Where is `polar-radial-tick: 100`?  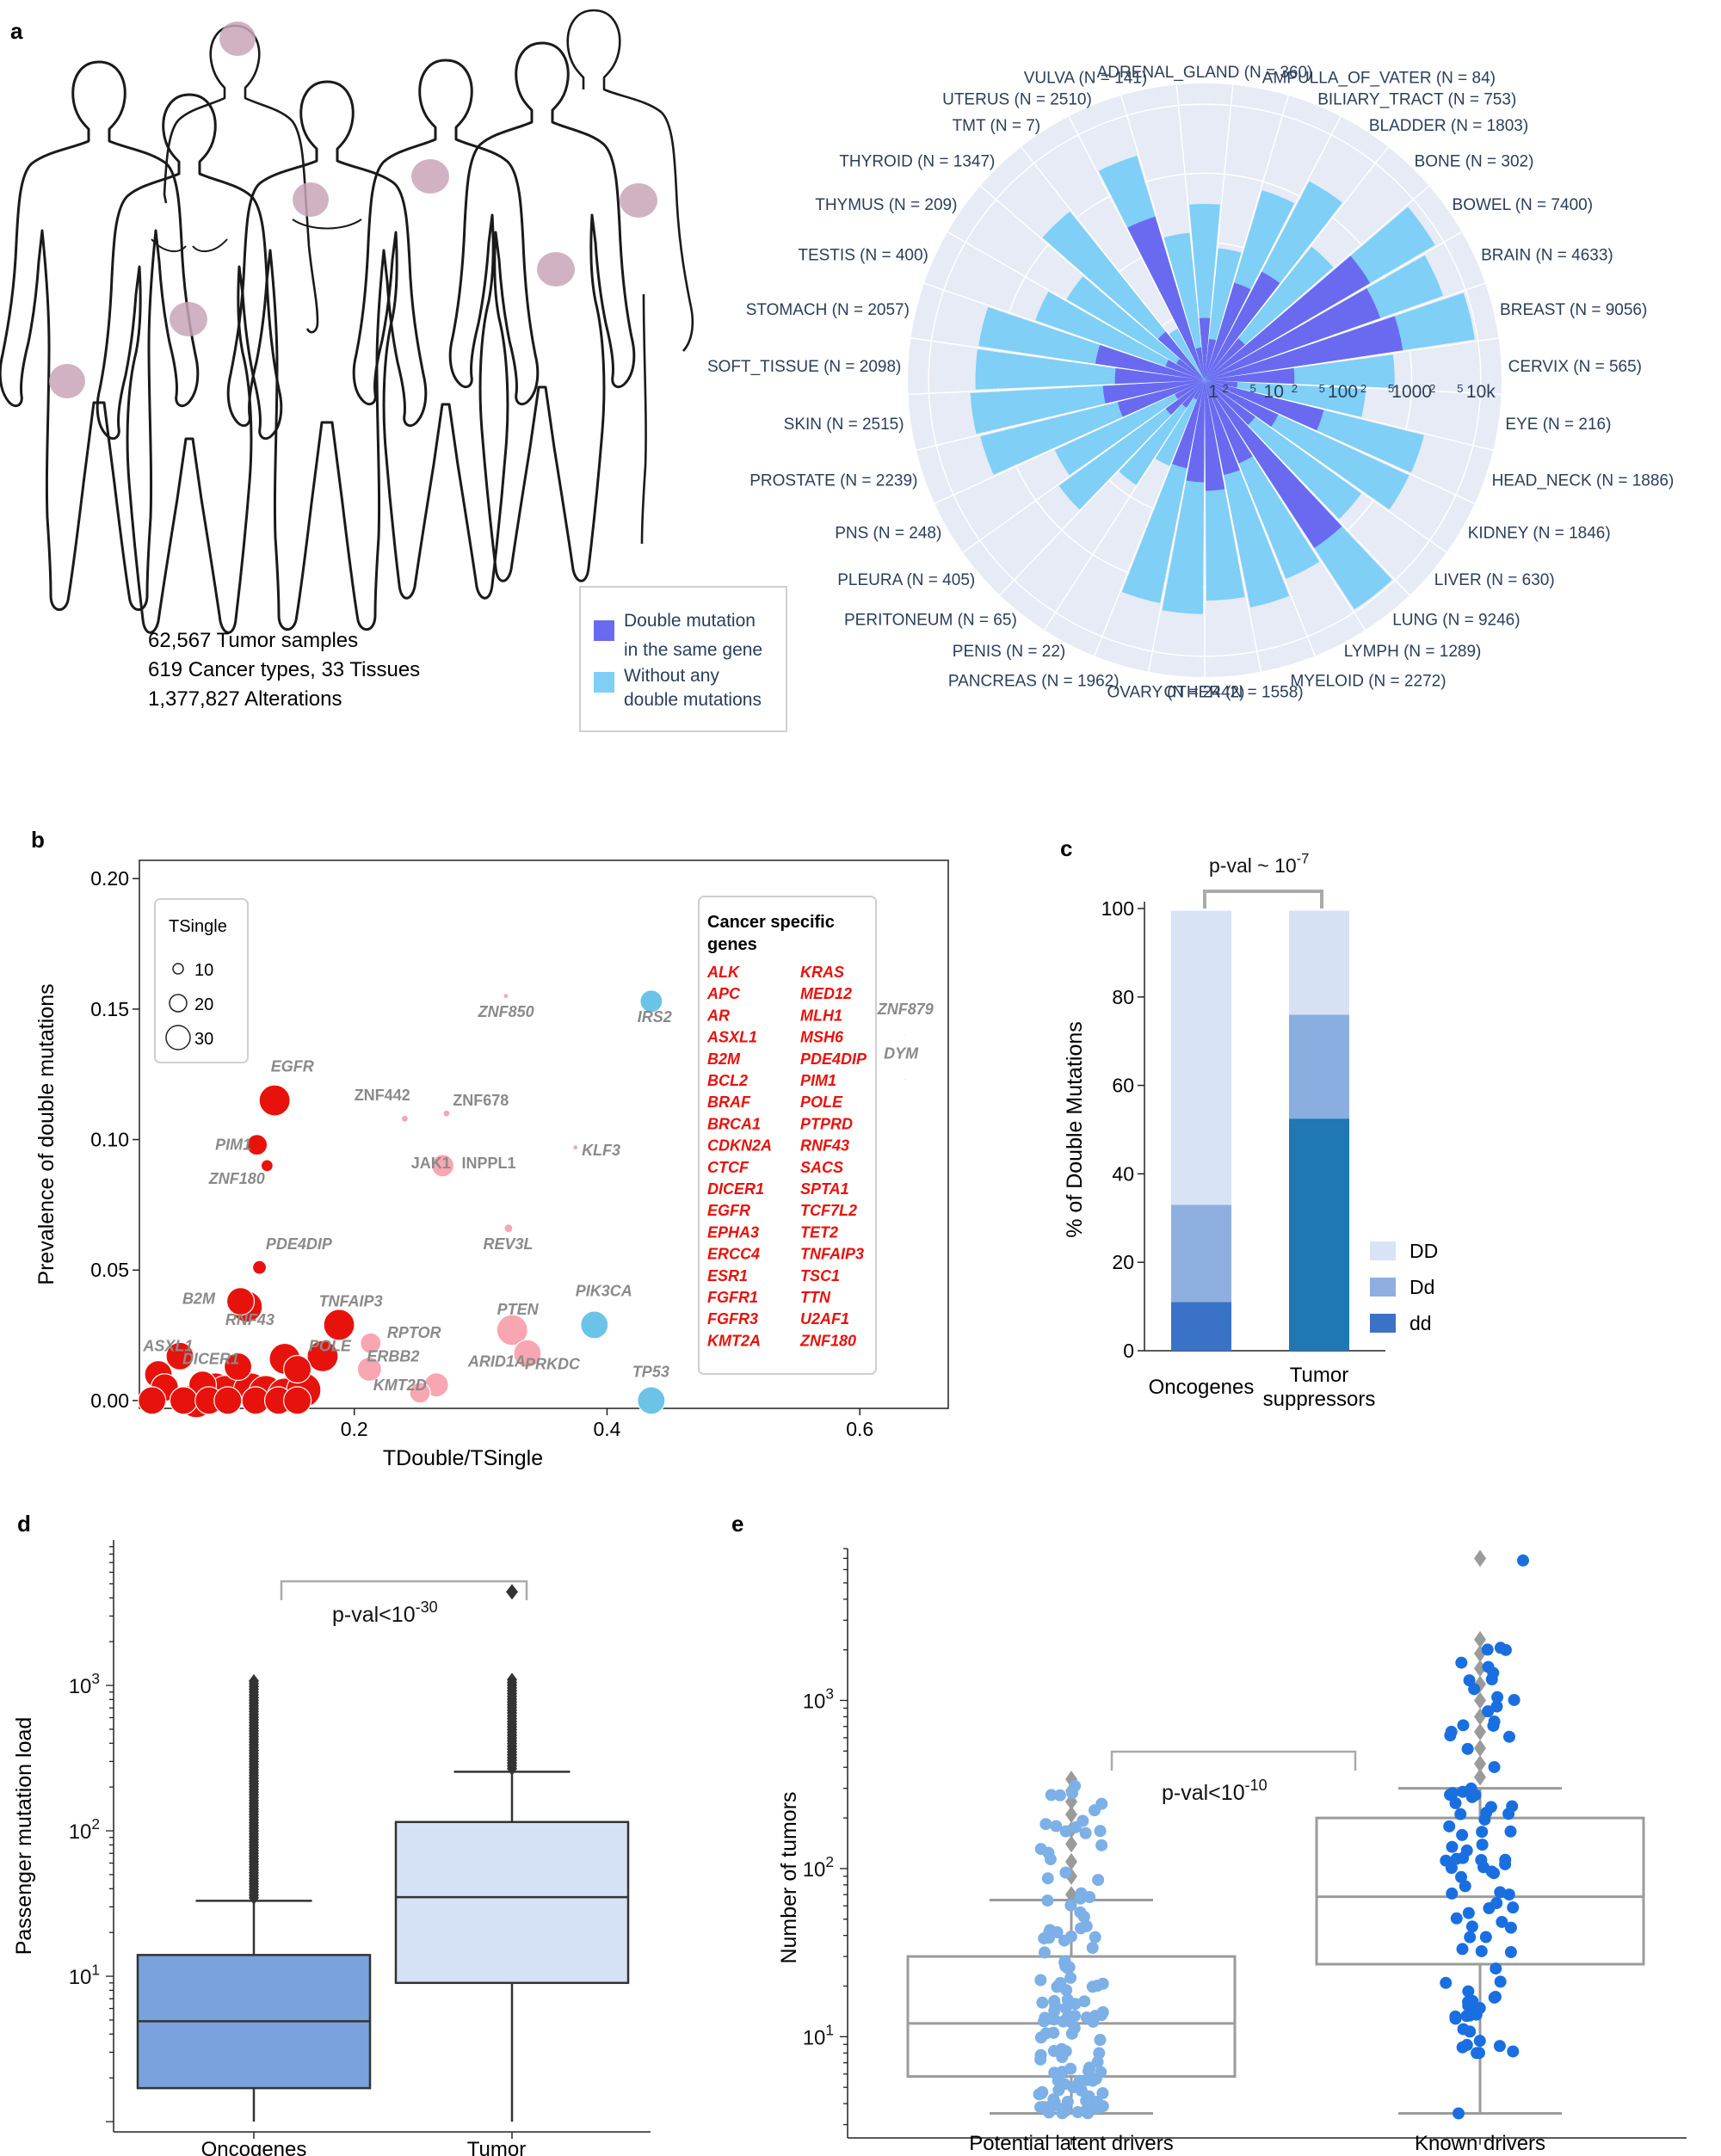 polar-radial-tick: 100 is located at coordinates (1343, 392).